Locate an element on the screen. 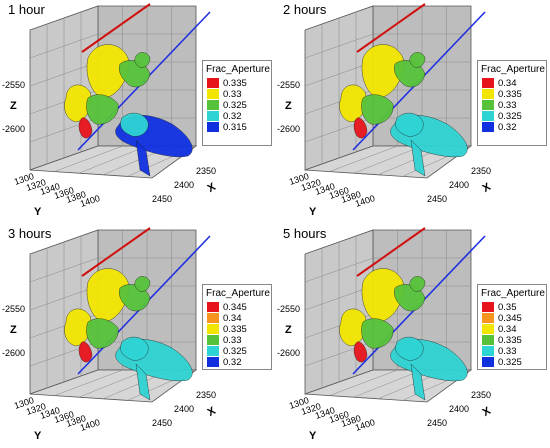 The width and height of the screenshot is (550, 448). scene-svg is located at coordinates (395, 315).